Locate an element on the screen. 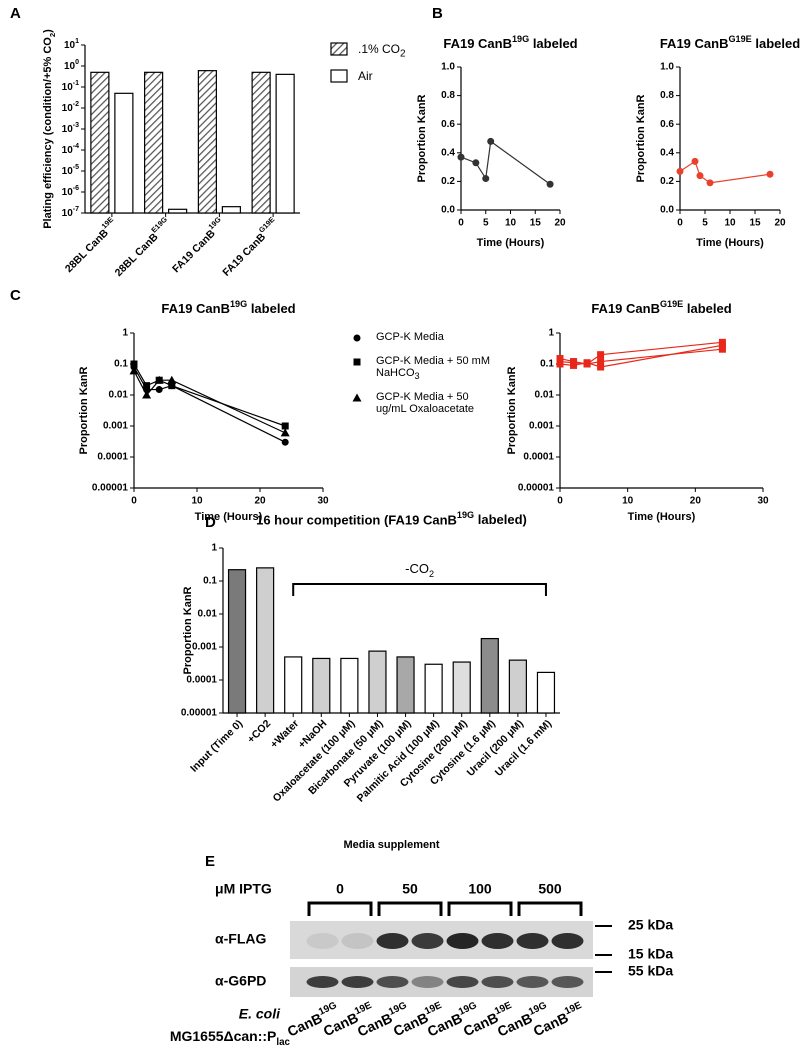 This screenshot has width=804, height=1050. y-tick-label-part: -5 is located at coordinates (76, 167).